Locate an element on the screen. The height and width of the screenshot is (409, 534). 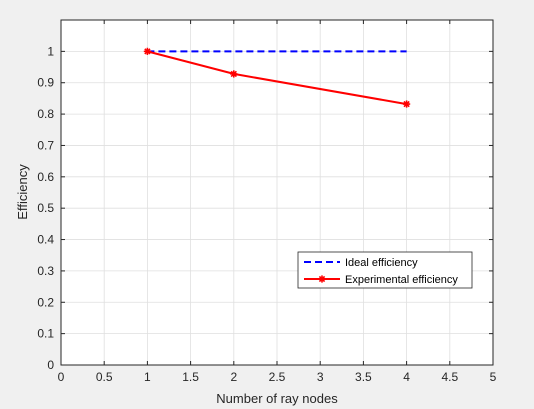
x-tick-label: 0.5 is located at coordinates (104, 377).